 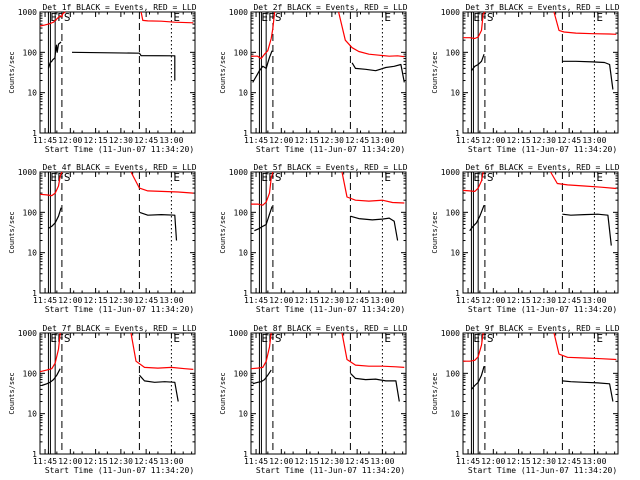 What do you see at coordinates (119, 7) in the screenshot?
I see `panel-title: Det 1f BLACK = Events, RED = LLD` at bounding box center [119, 7].